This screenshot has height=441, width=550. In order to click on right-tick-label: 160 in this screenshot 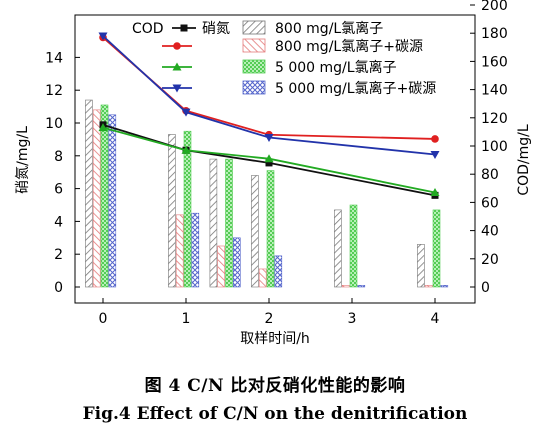, I will do `click(494, 62)`.